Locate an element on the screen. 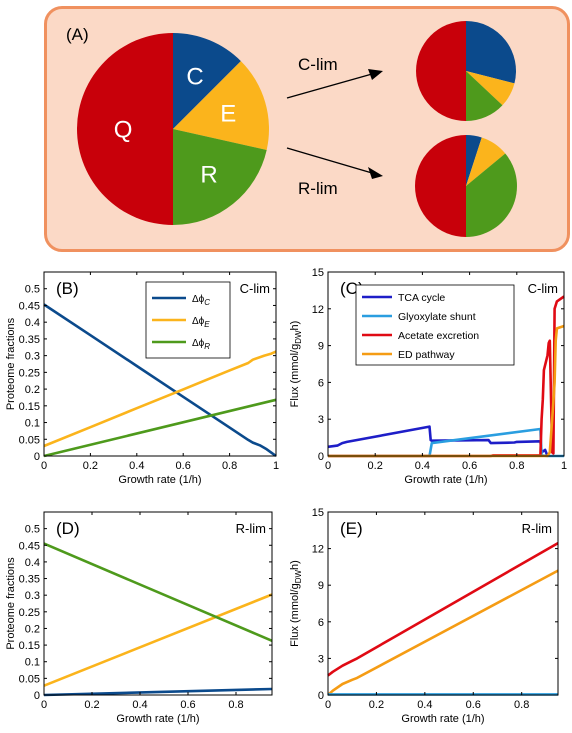 Image resolution: width=572 pixels, height=733 pixels. main-pie-slice-e is located at coordinates (221, 105).